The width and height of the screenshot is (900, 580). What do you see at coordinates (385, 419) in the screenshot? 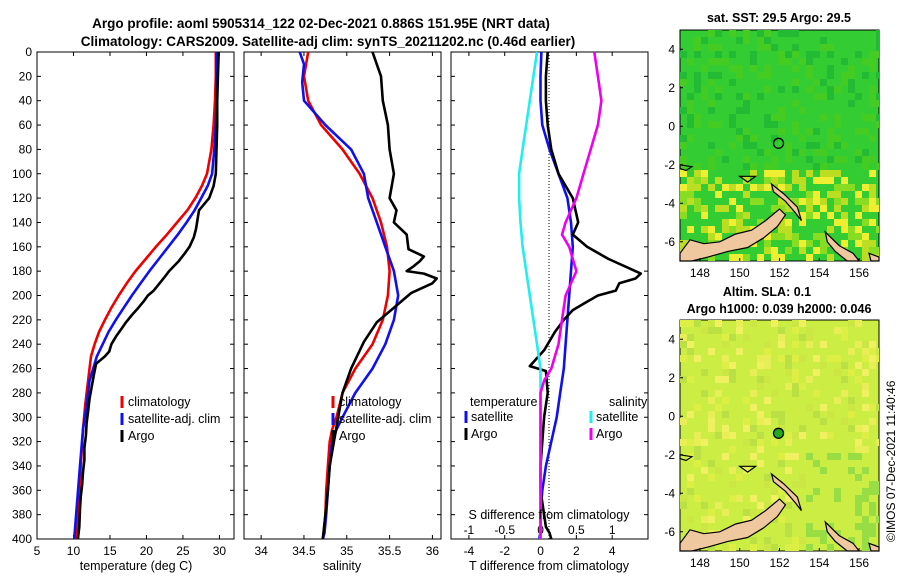
I see `legend-satellite: satellite-adj. clim` at bounding box center [385, 419].